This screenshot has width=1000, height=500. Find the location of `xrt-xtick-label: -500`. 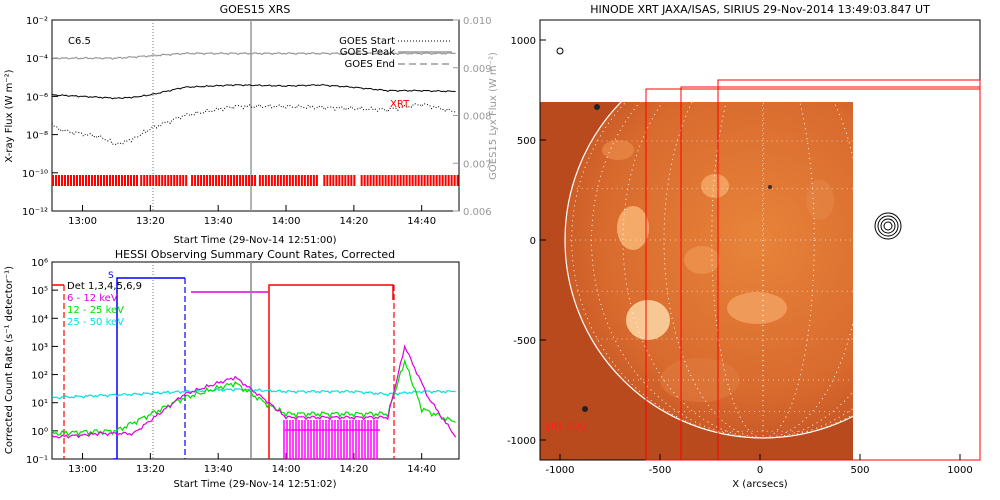

xrt-xtick-label: -500 is located at coordinates (660, 470).